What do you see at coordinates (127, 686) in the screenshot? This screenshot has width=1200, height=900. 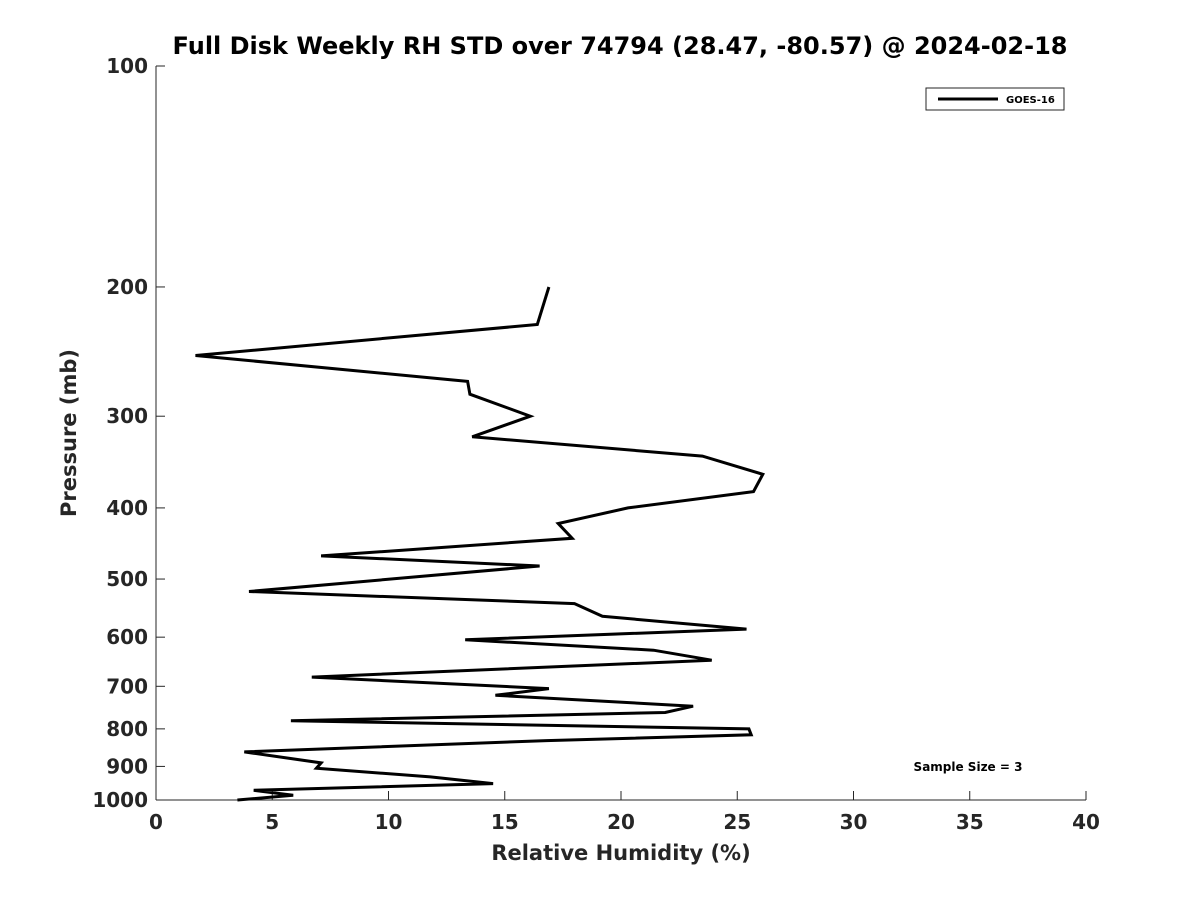 I see `y-tick-label: 700` at bounding box center [127, 686].